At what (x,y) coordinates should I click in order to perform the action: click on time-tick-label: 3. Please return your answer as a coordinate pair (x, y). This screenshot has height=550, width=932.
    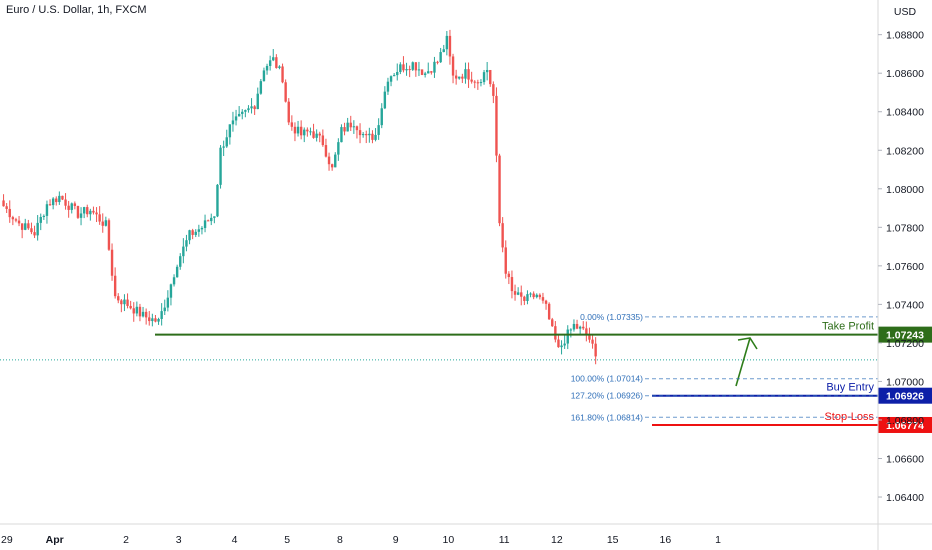
    Looking at the image, I should click on (179, 540).